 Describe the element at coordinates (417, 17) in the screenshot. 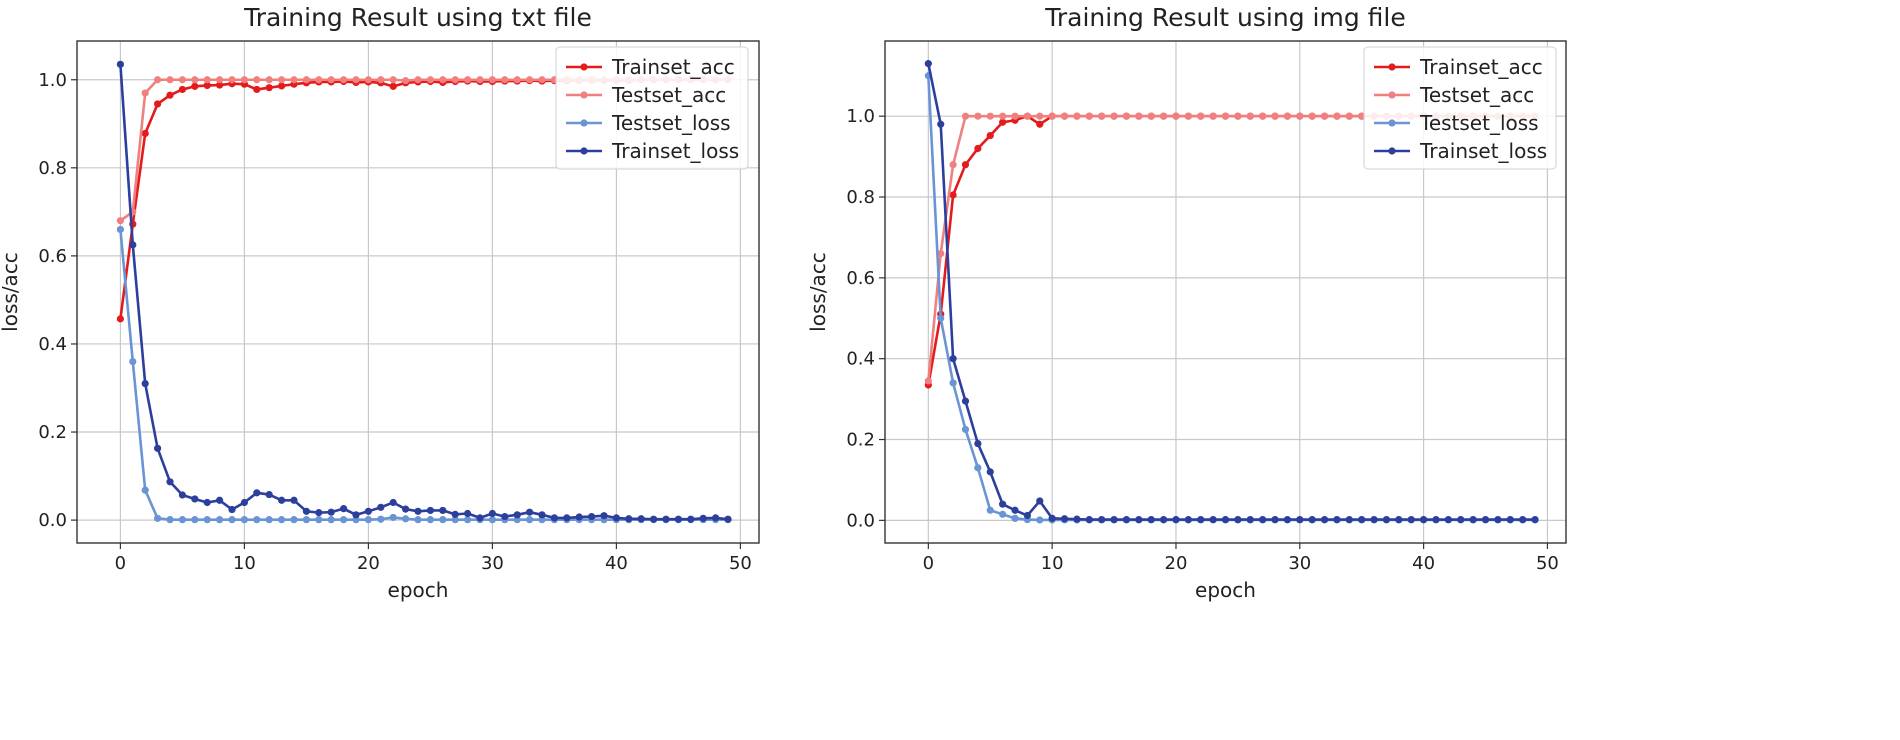

I see `chart-title: Training Result using txt file` at that location.